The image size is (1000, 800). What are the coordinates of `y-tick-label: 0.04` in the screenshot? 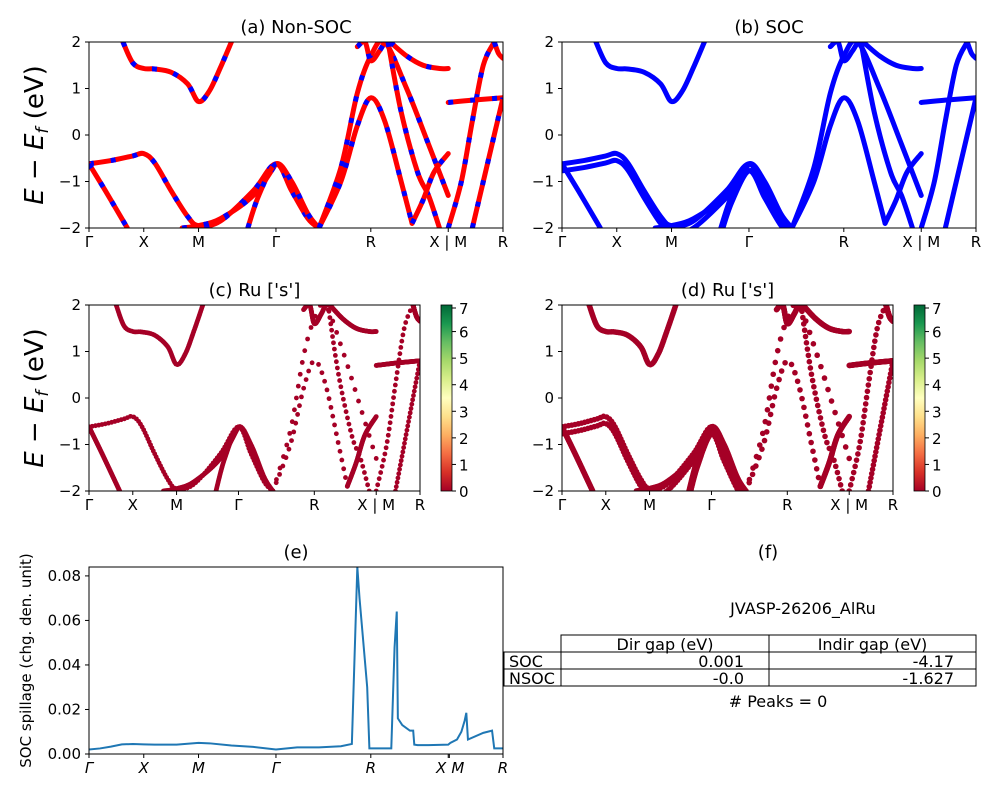 It's located at (64, 665).